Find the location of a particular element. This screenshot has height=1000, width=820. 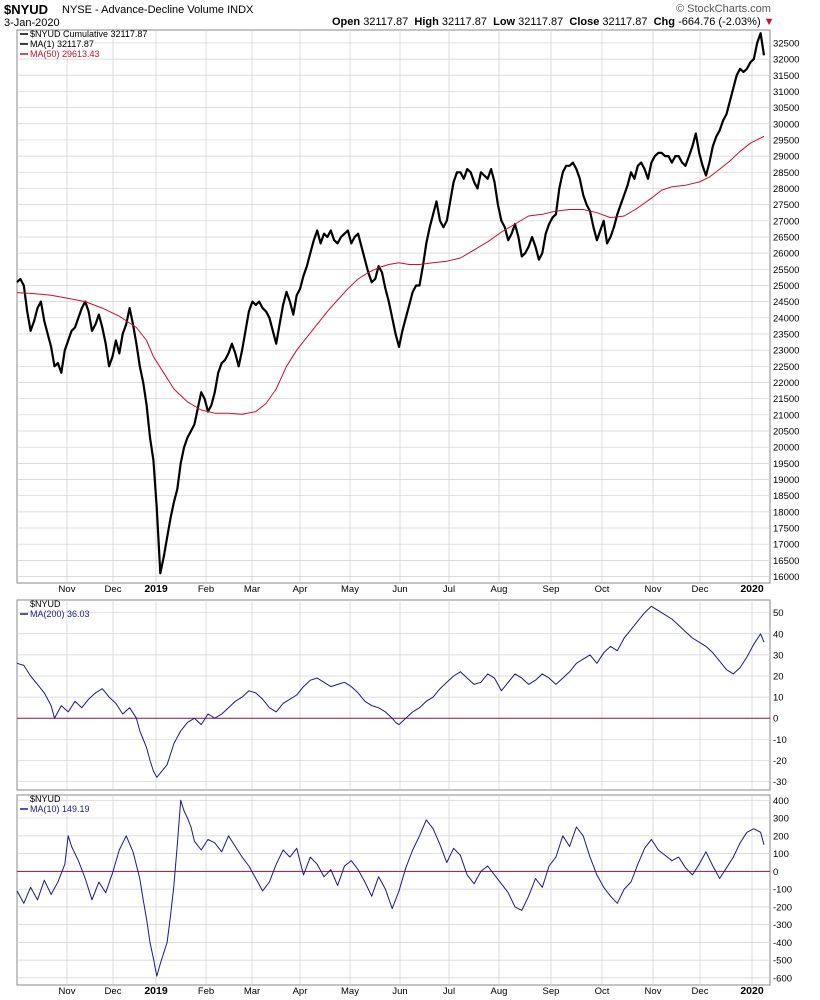

y-tick-label: -30 is located at coordinates (780, 782).